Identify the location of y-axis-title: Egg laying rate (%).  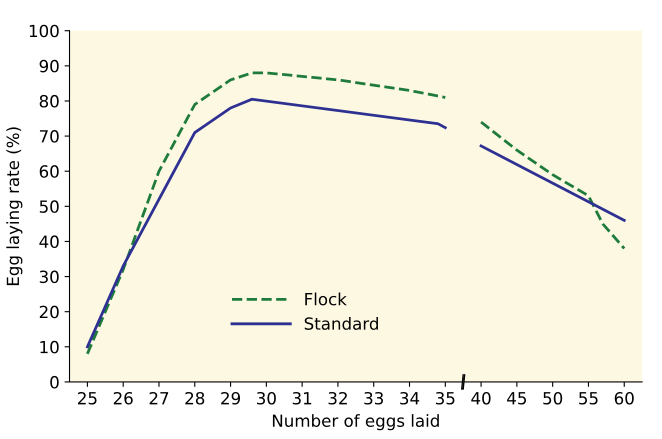
(14, 206).